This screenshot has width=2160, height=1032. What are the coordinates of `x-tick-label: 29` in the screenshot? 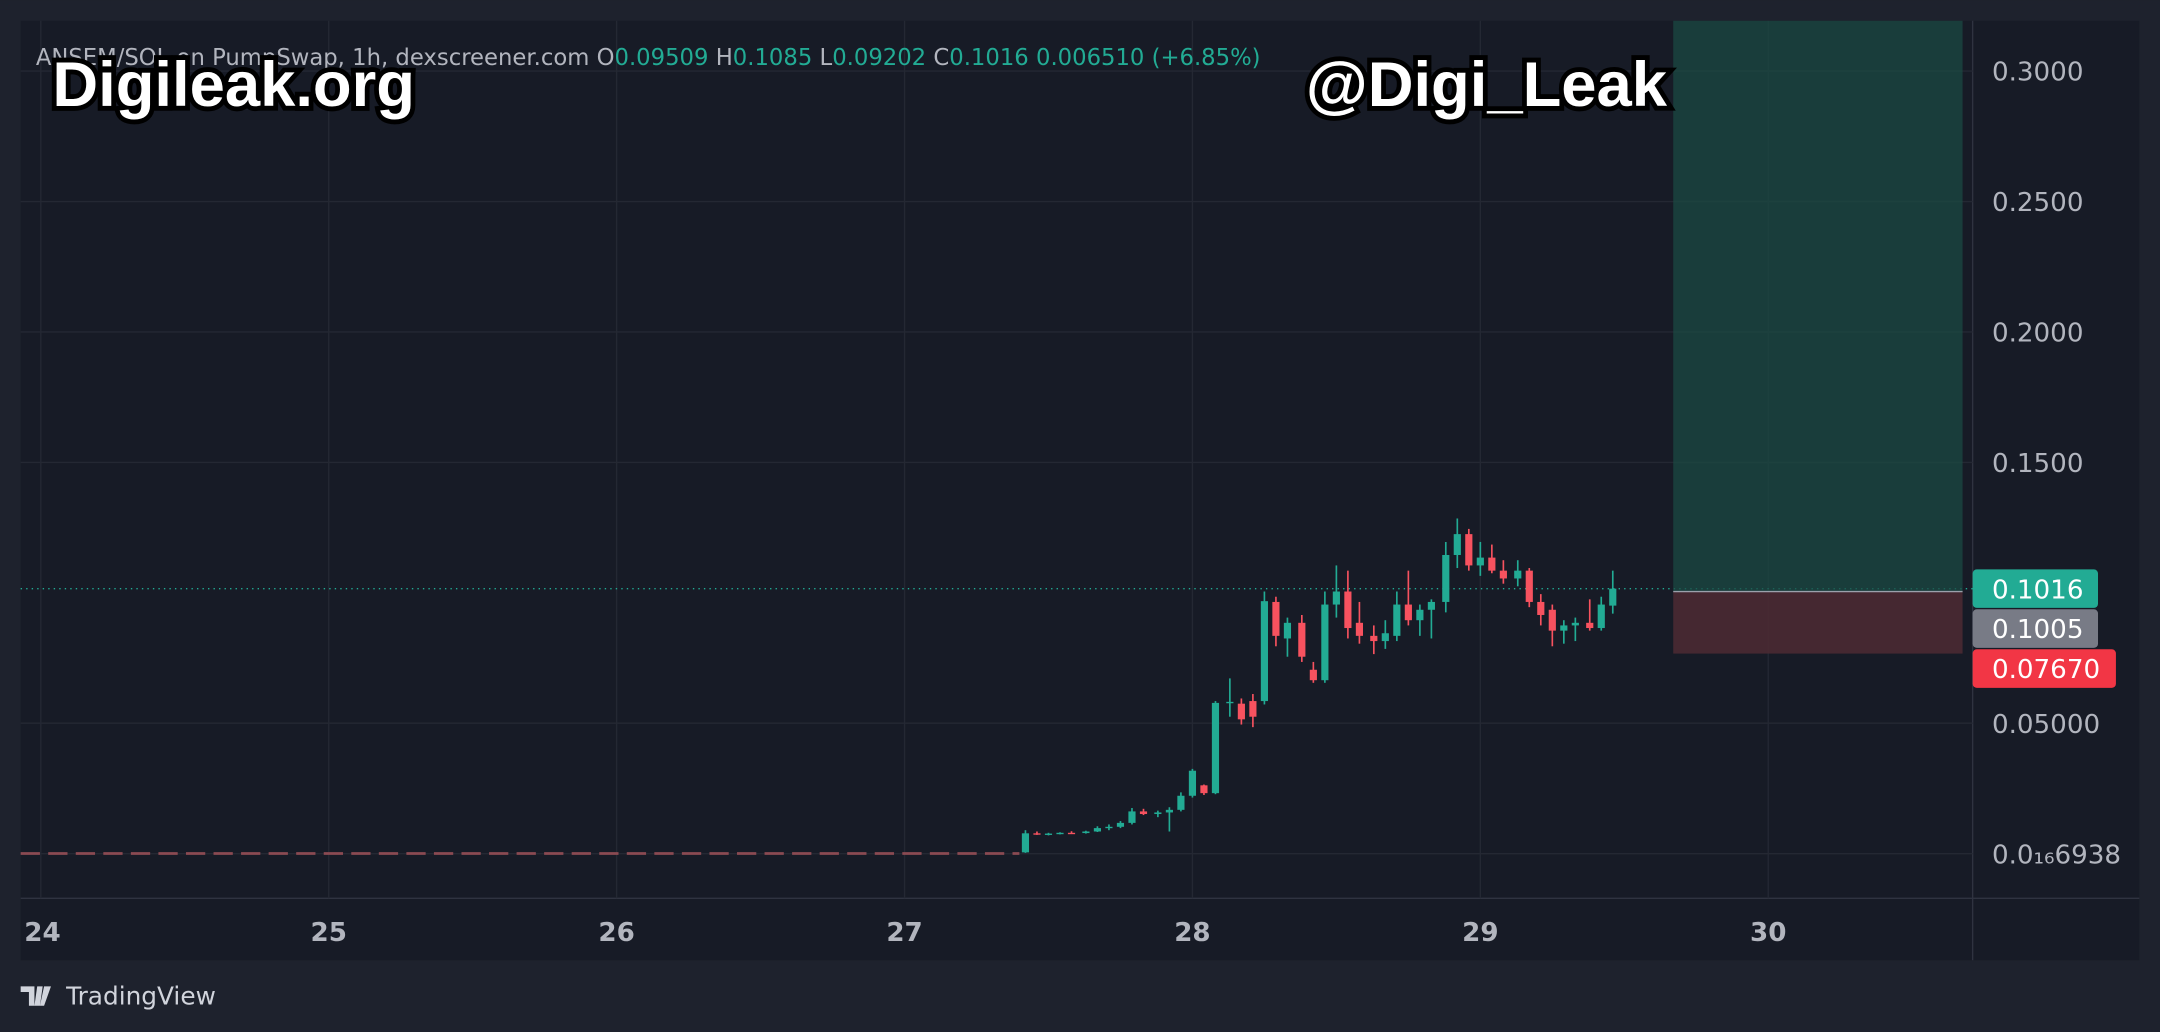 It's located at (1480, 933).